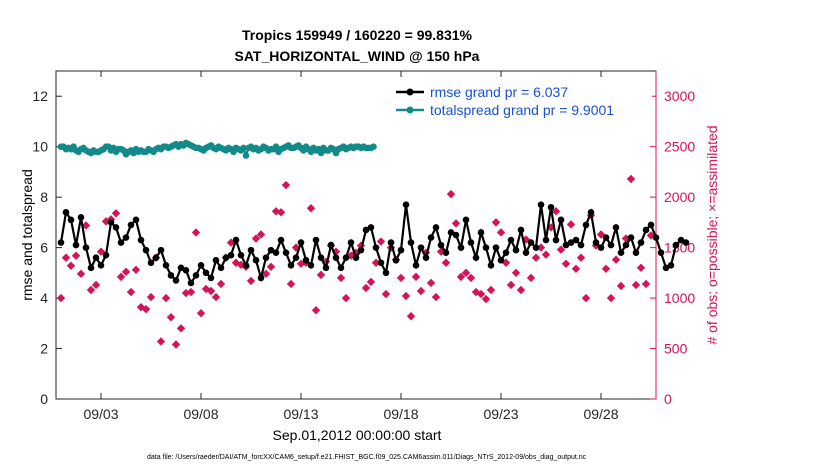 The image size is (830, 470). I want to click on y-axis-left-label: rmse and totalspread, so click(27, 235).